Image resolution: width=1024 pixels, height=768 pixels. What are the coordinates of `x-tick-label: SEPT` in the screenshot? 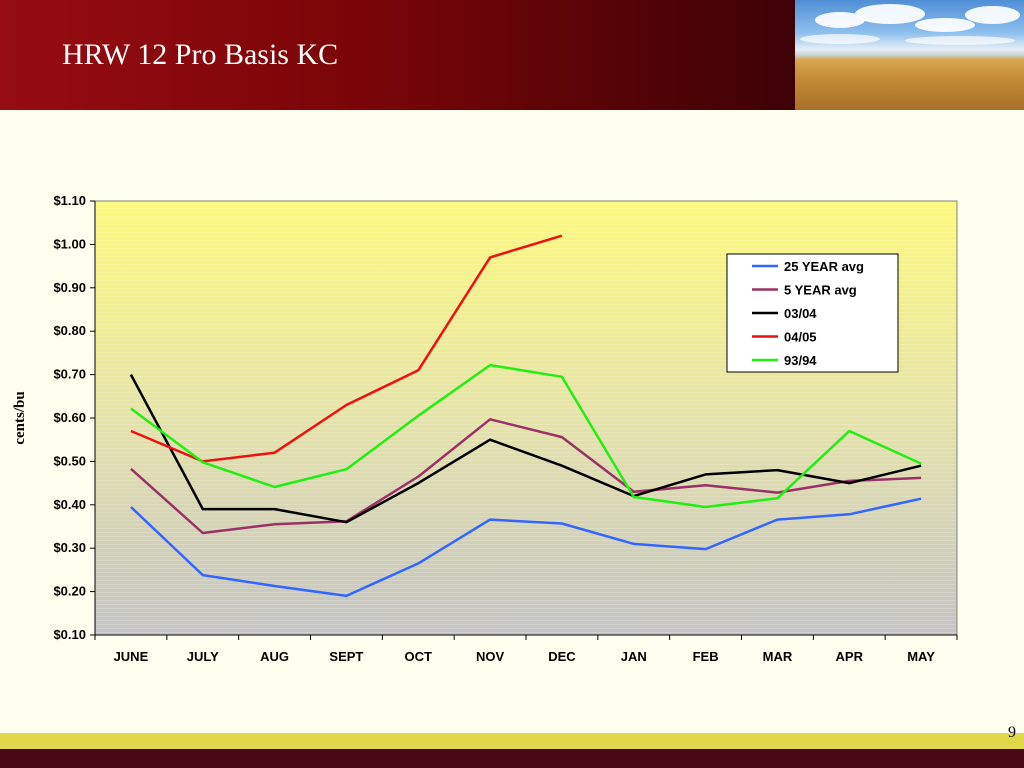 It's located at (346, 656).